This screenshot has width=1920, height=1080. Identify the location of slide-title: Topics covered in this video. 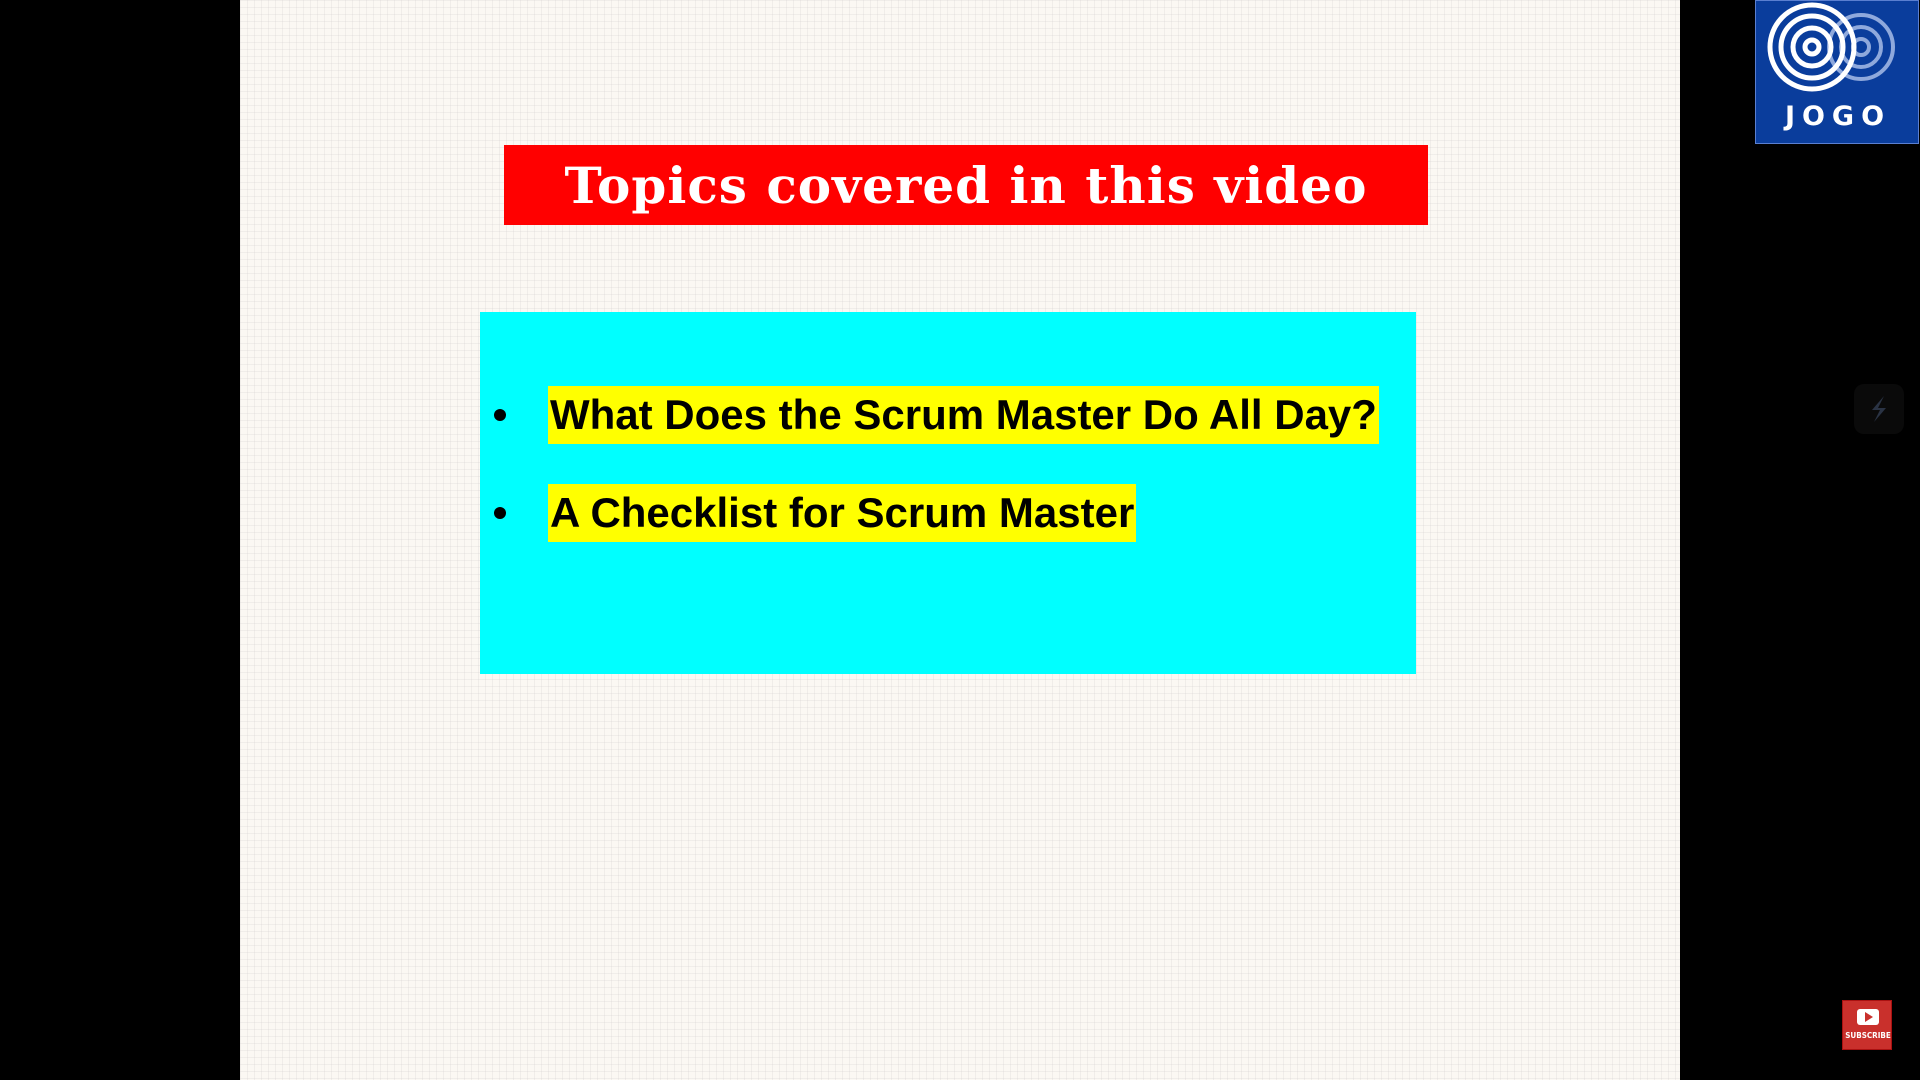
(966, 185).